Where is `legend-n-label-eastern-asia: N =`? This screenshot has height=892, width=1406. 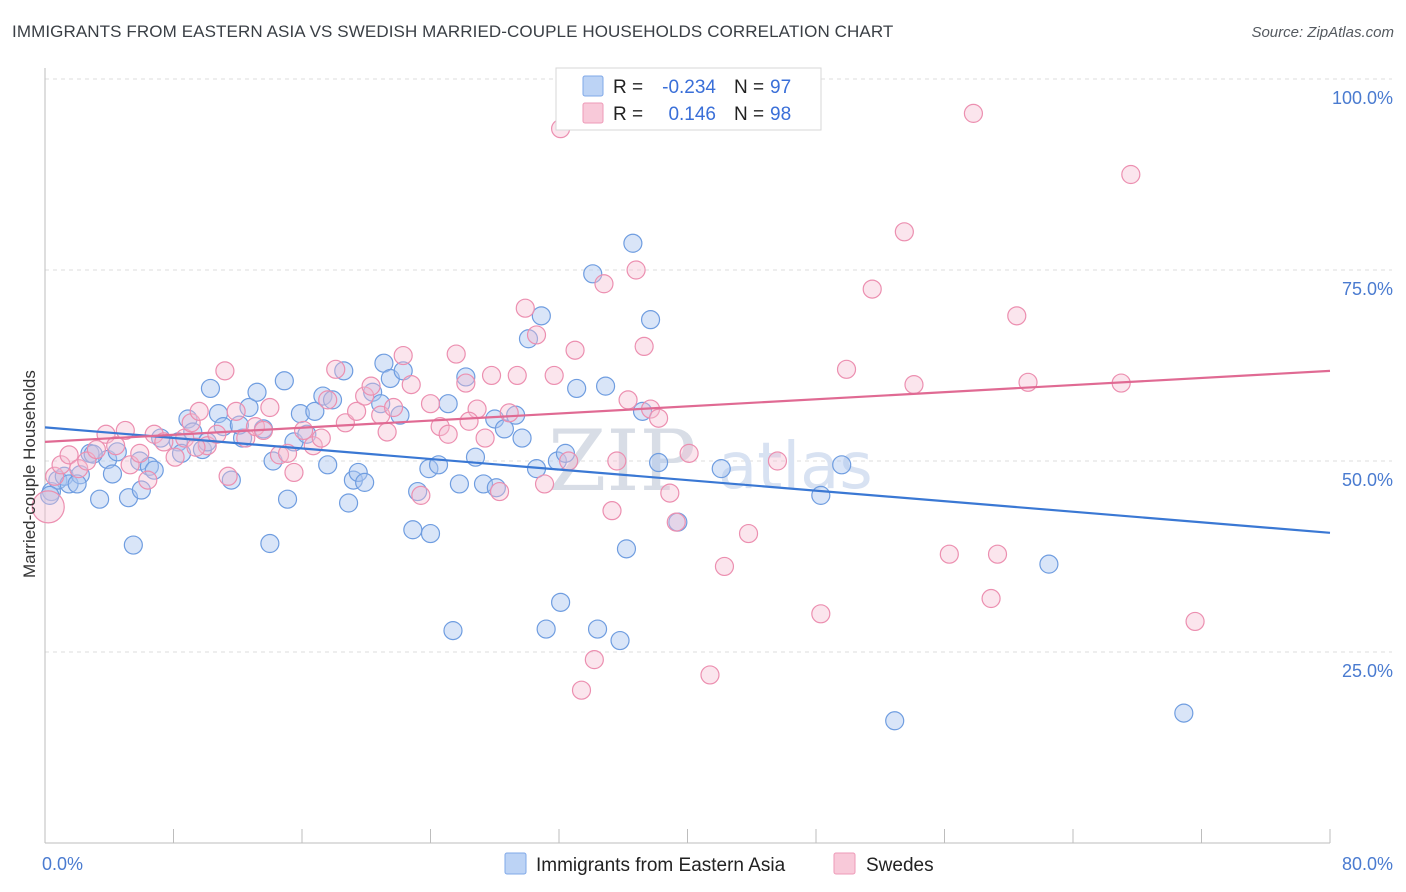 legend-n-label-eastern-asia: N = is located at coordinates (749, 87).